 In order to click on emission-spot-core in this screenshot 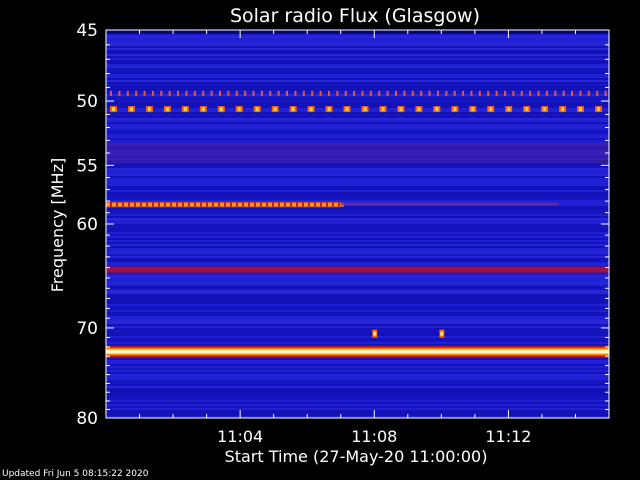, I will do `click(375, 333)`.